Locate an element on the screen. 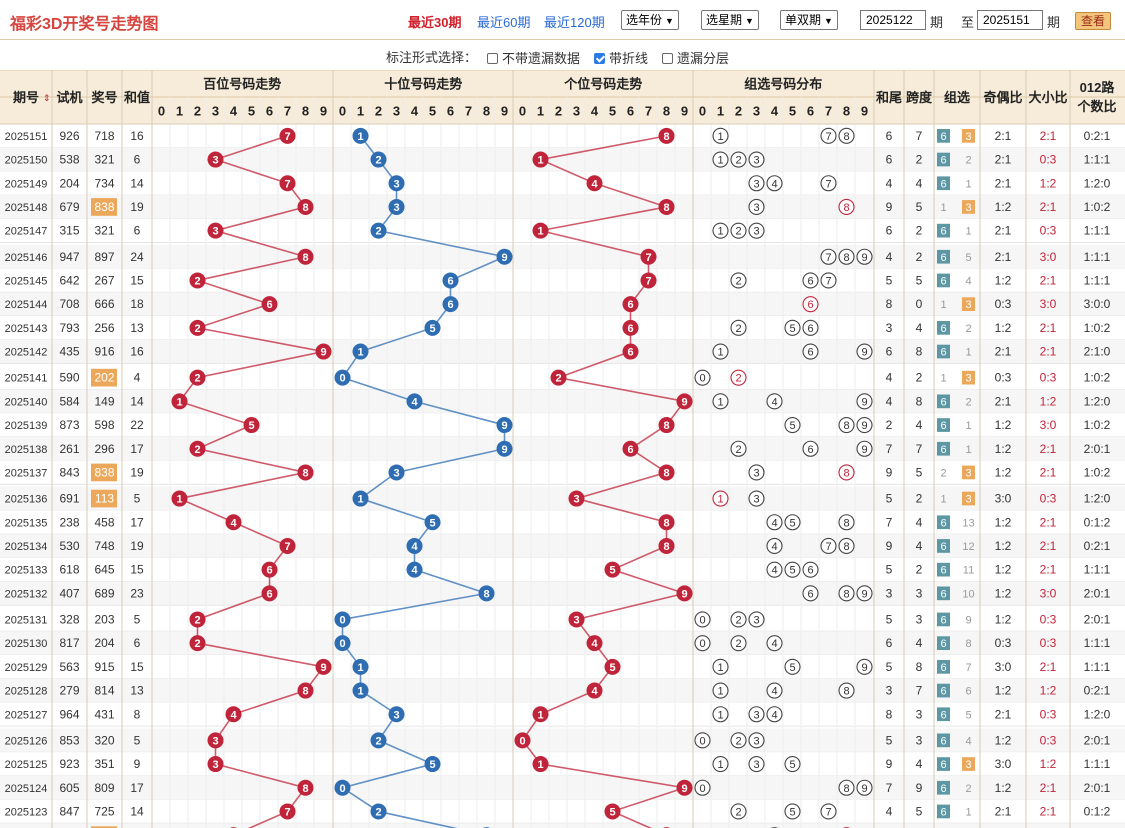  parity-select: 单双期 ▼ is located at coordinates (809, 20).